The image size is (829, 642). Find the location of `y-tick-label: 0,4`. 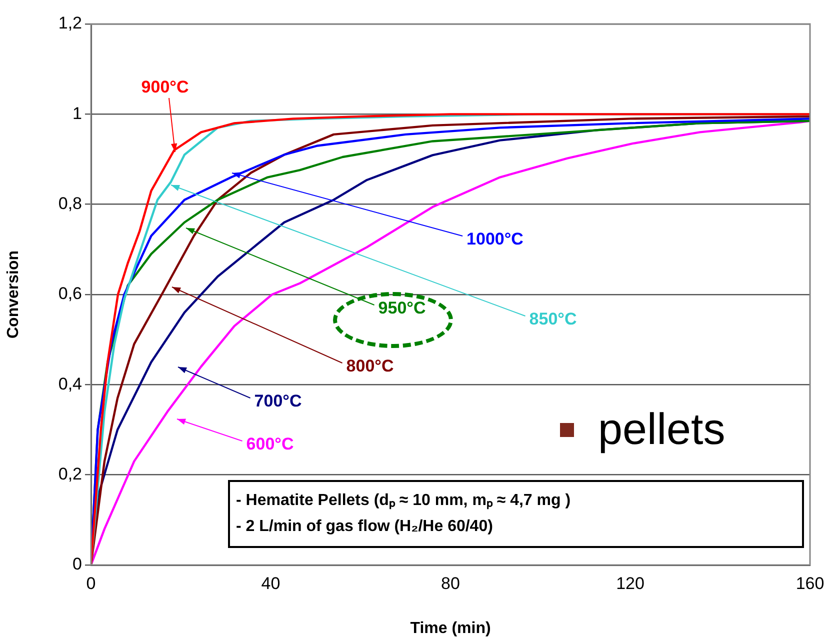

y-tick-label: 0,4 is located at coordinates (70, 384).